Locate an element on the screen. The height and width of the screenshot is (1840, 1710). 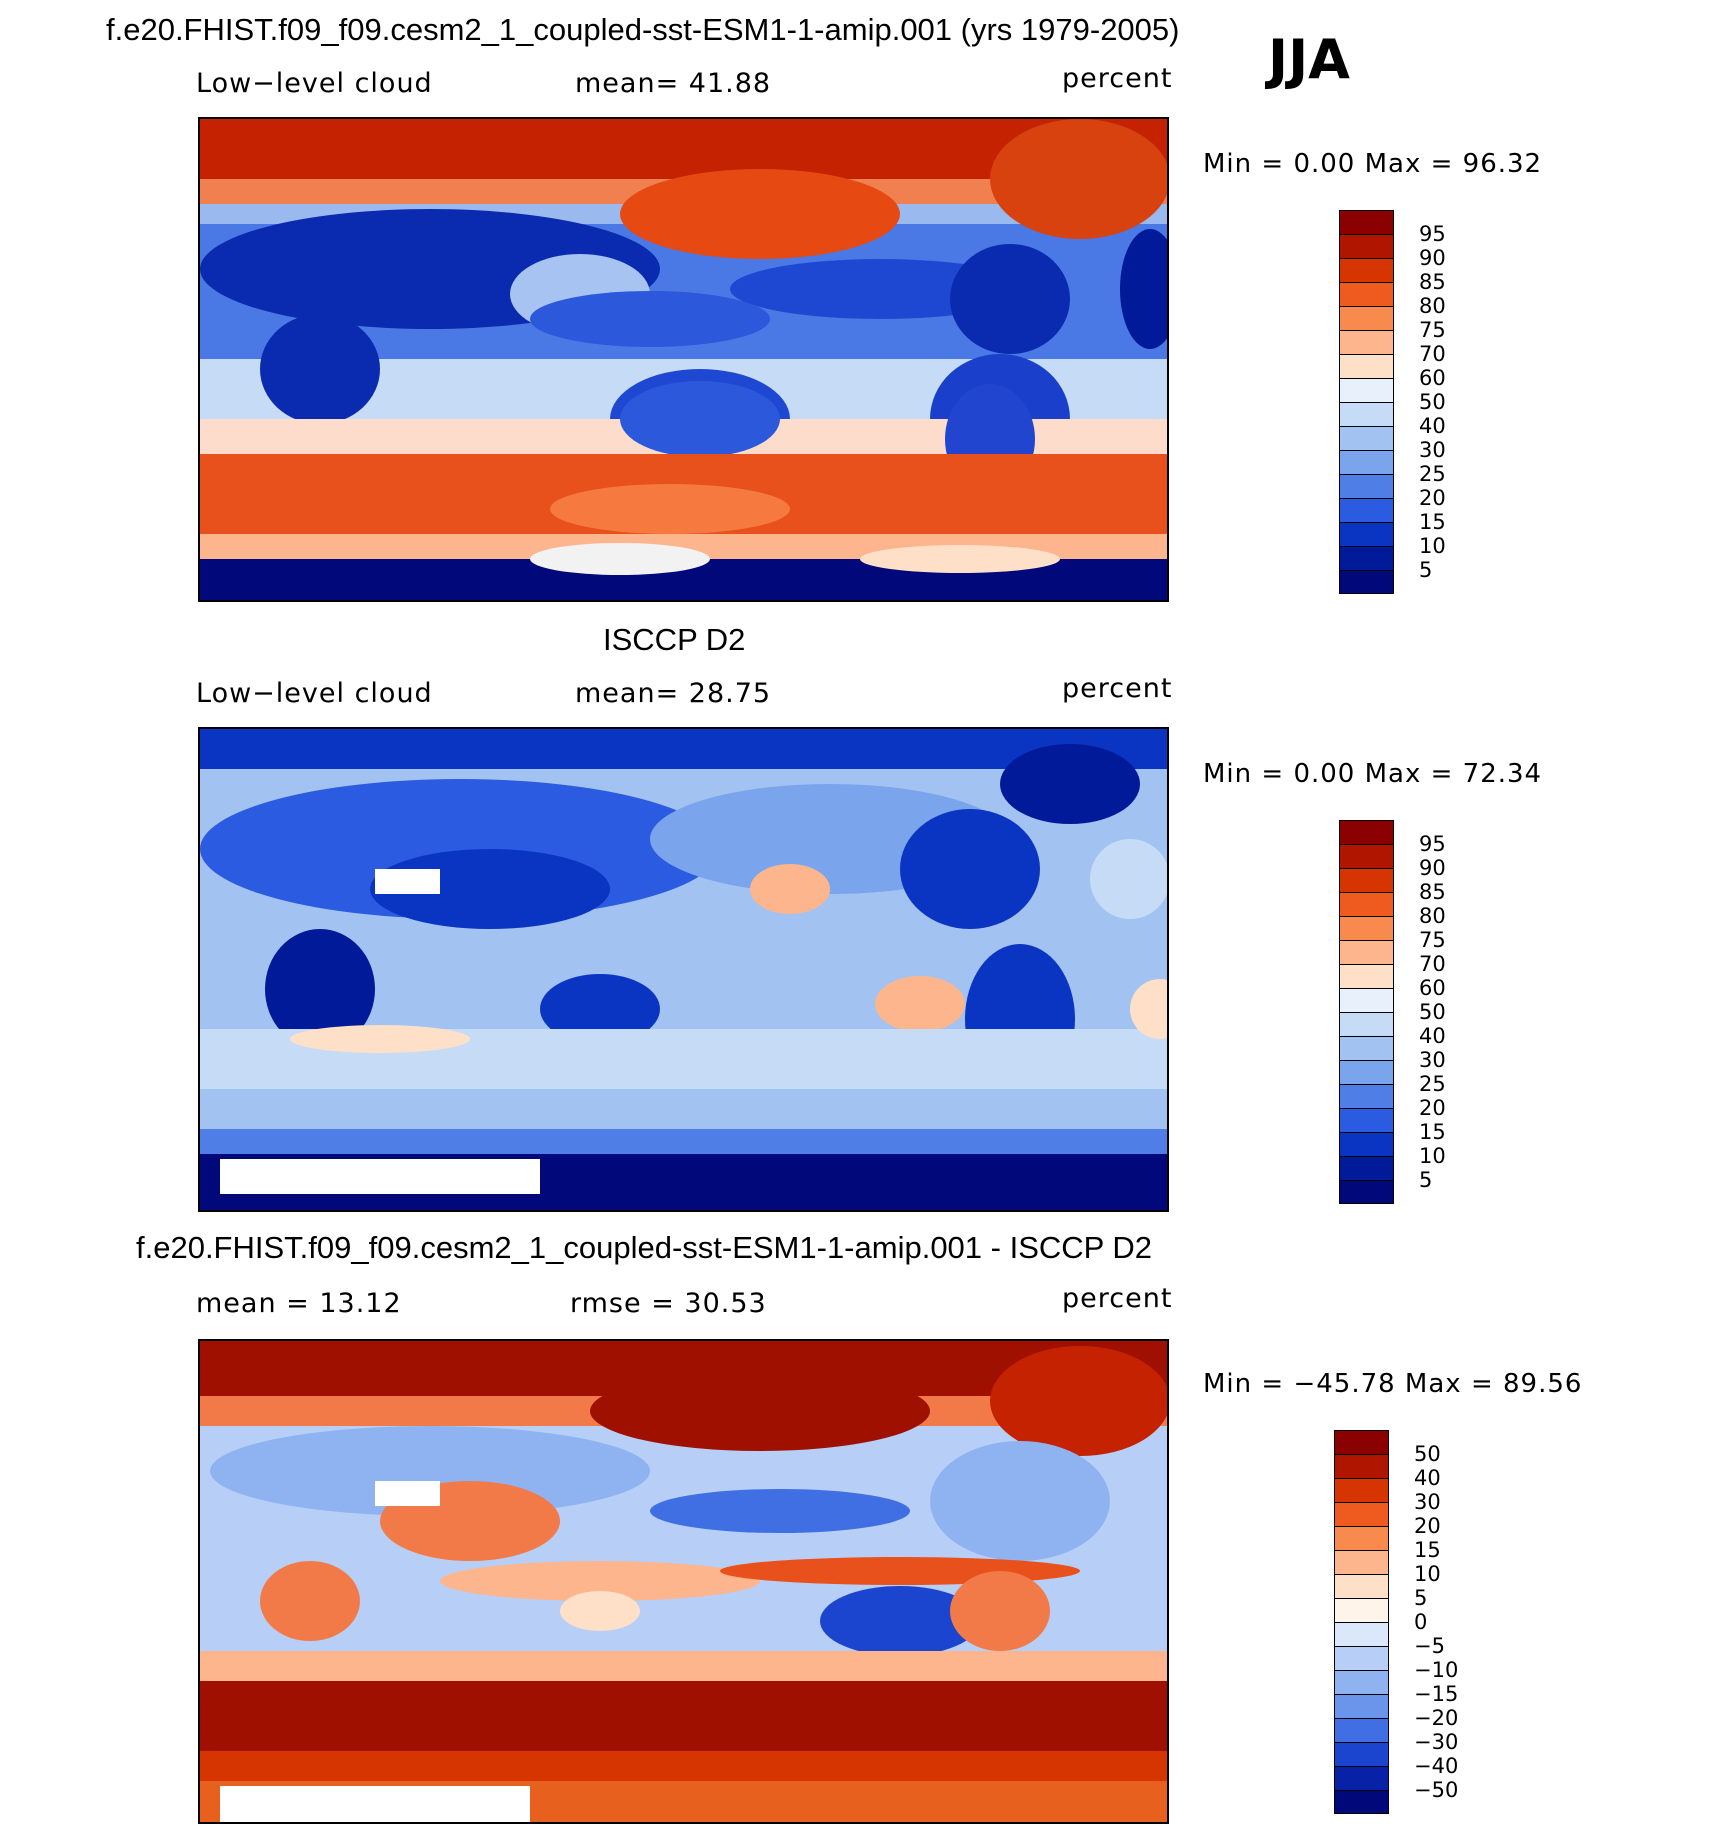
obs-cloud-map is located at coordinates (683, 969).